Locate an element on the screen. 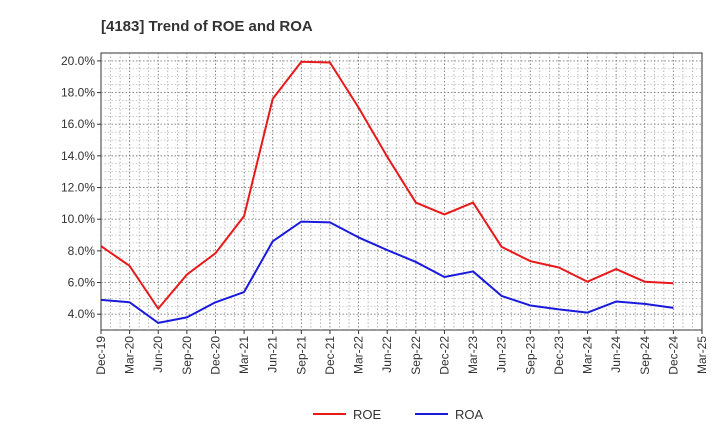 This screenshot has height=440, width=720. x-tick-label: Mar-23 is located at coordinates (473, 355).